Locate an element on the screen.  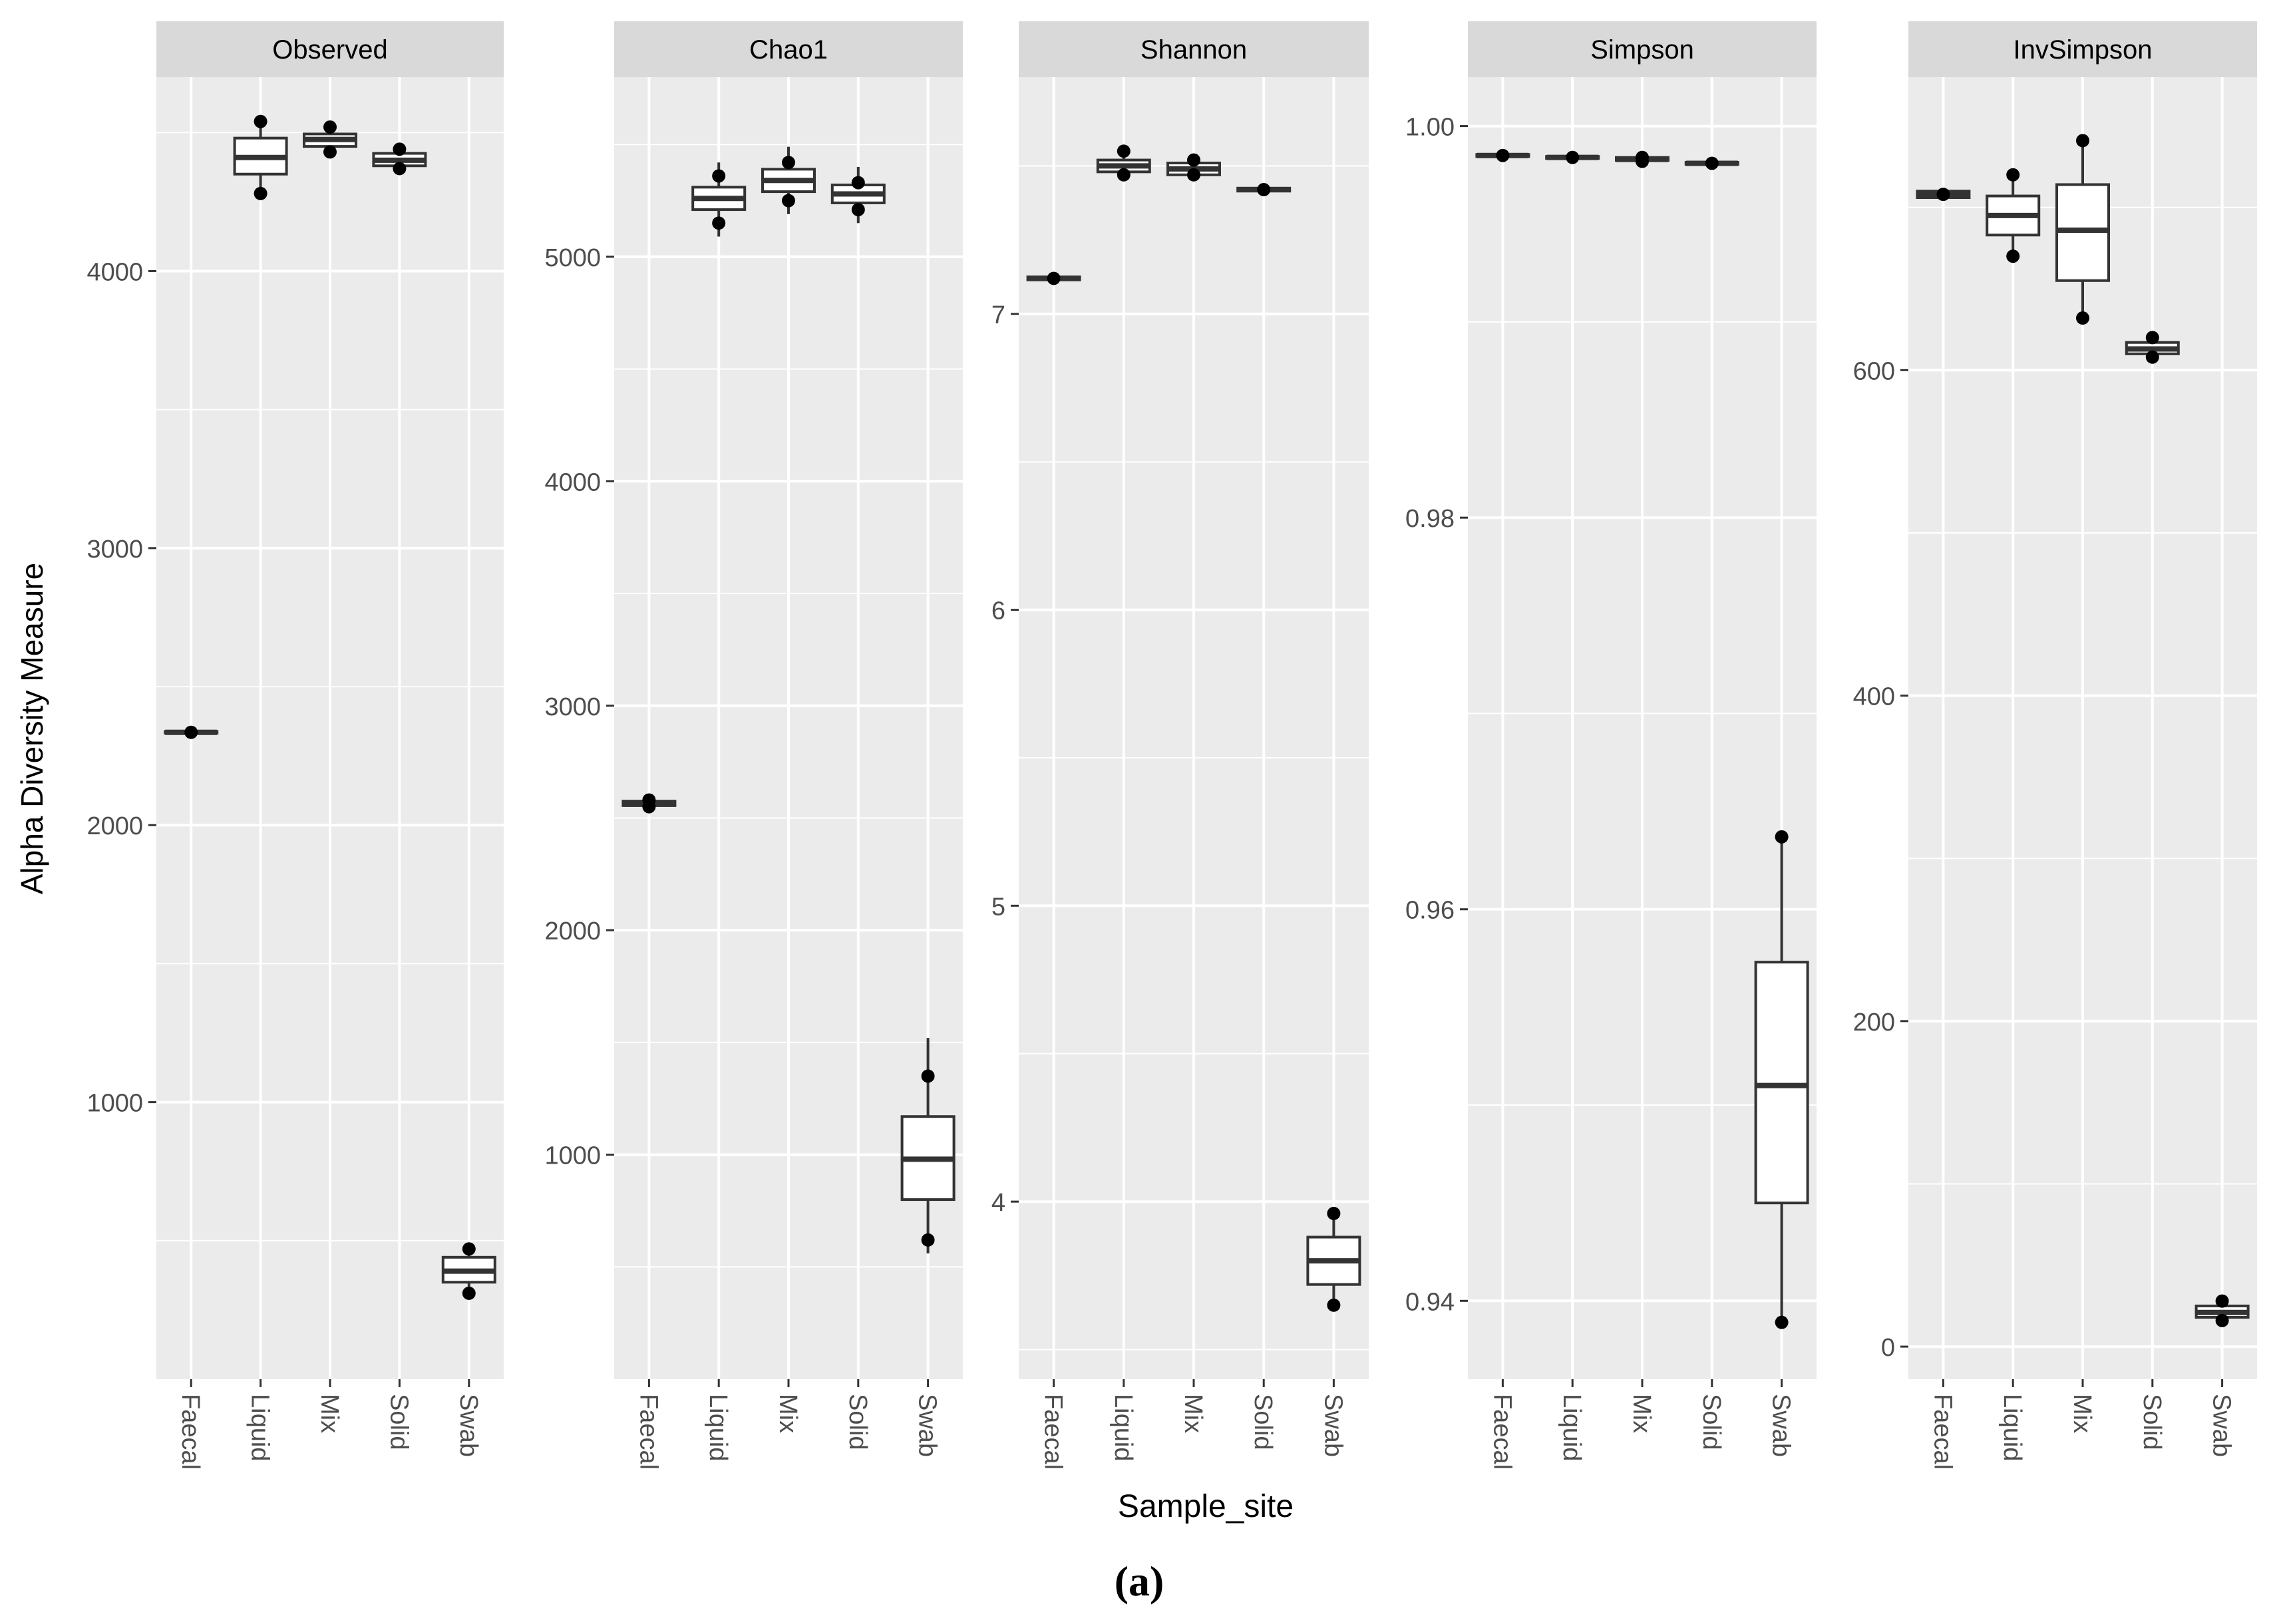
facet-strip-title: Chao1 is located at coordinates (788, 50).